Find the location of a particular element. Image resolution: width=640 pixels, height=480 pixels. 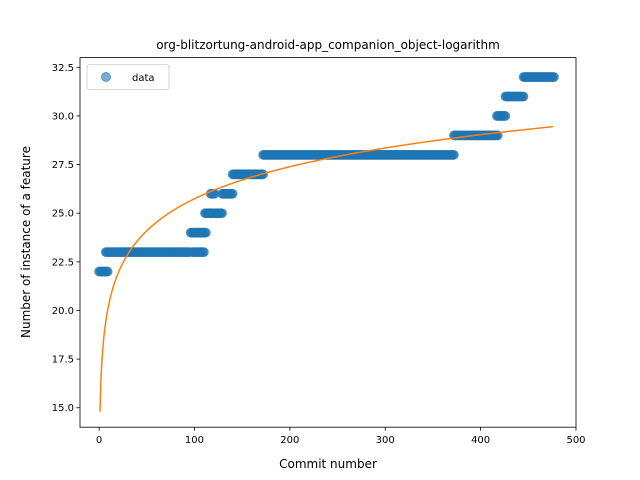

x-tick-label: 100 is located at coordinates (194, 440).